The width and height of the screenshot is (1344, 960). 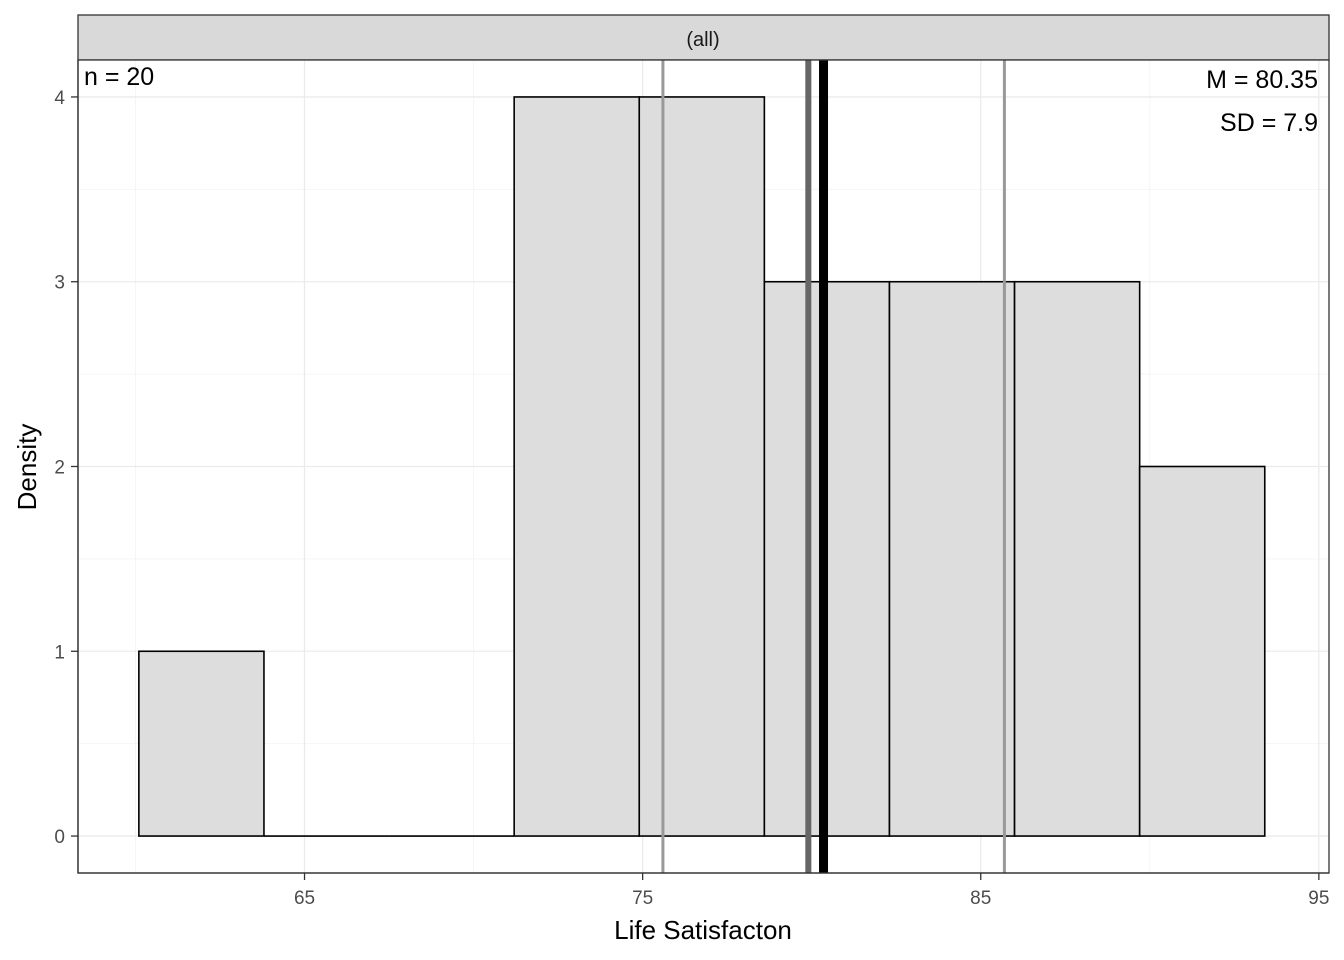 I want to click on mean-annotation: M = 80.35, so click(x=1262, y=80).